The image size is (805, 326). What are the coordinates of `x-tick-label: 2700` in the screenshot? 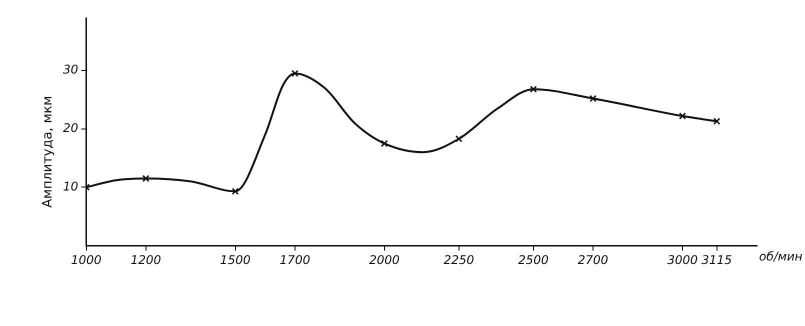 It's located at (593, 259).